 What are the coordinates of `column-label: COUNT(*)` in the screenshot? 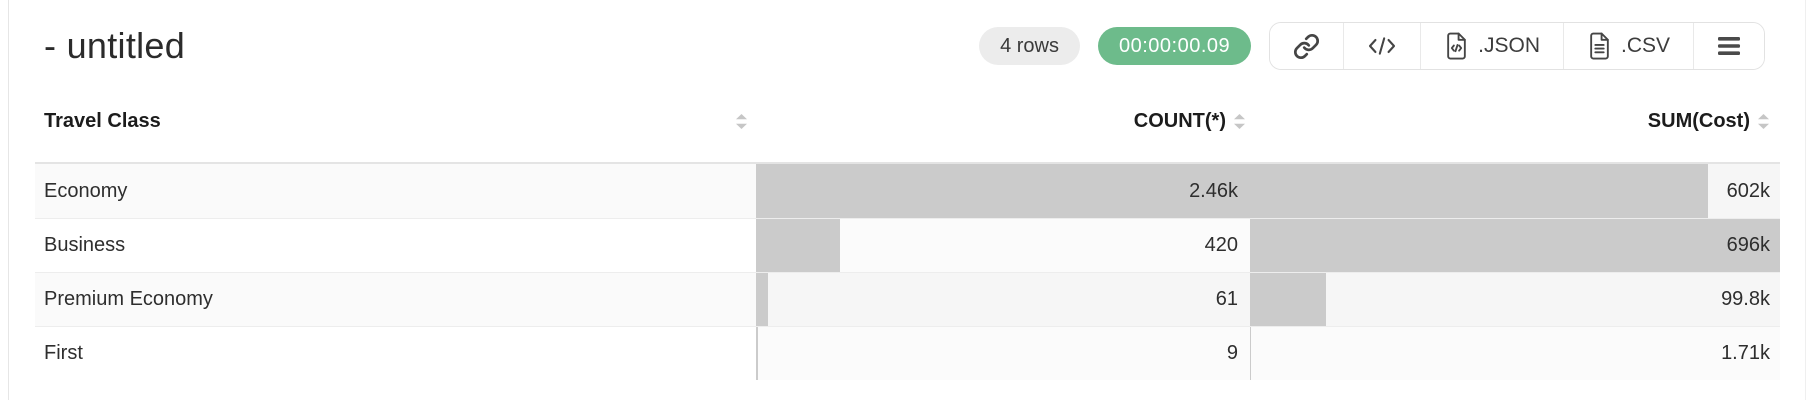 It's located at (1179, 120).